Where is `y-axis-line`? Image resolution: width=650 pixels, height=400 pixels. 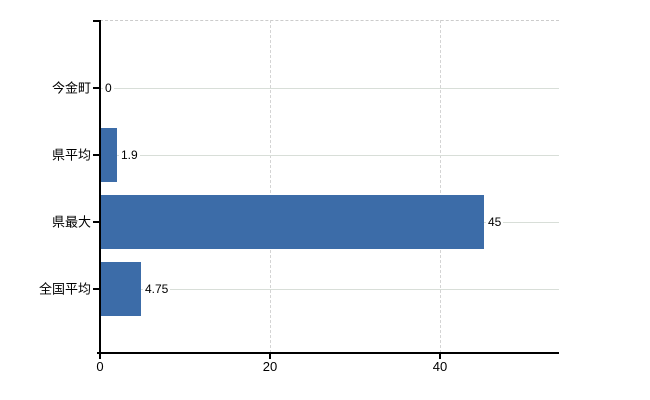
y-axis-line is located at coordinates (100, 188).